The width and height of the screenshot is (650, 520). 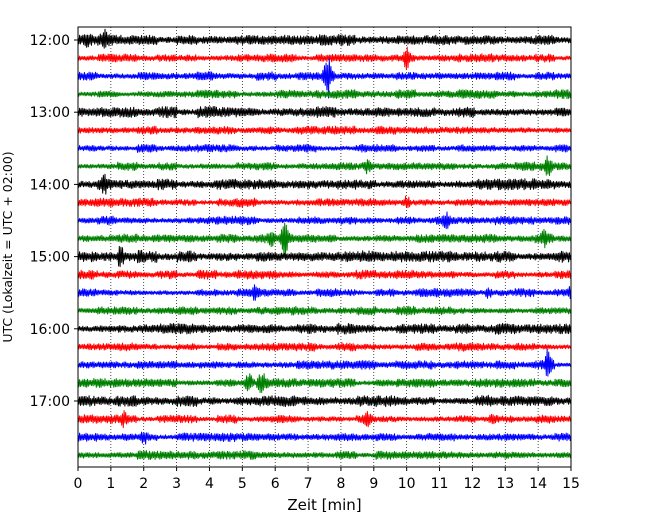 I want to click on x-tick-label: 15, so click(x=571, y=484).